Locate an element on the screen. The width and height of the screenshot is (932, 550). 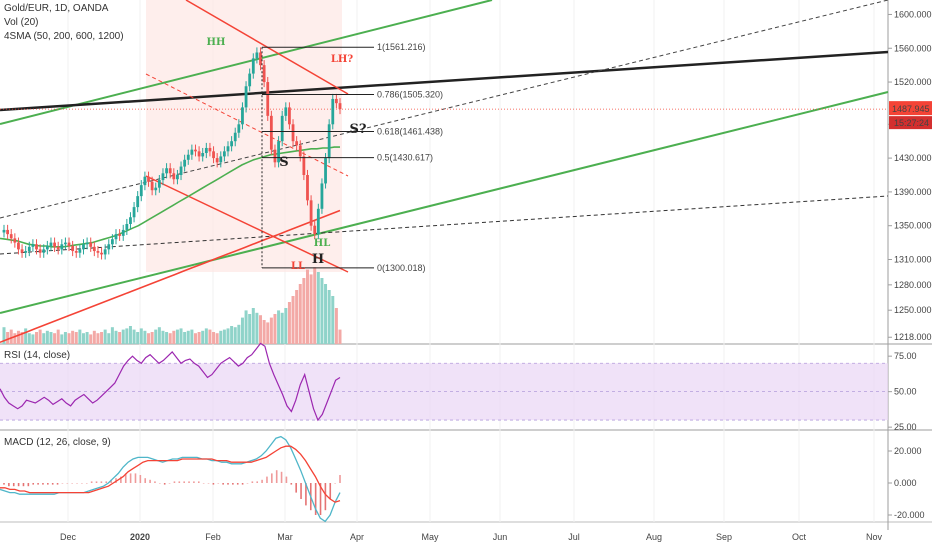
annotation-label: S is located at coordinates (283, 162).